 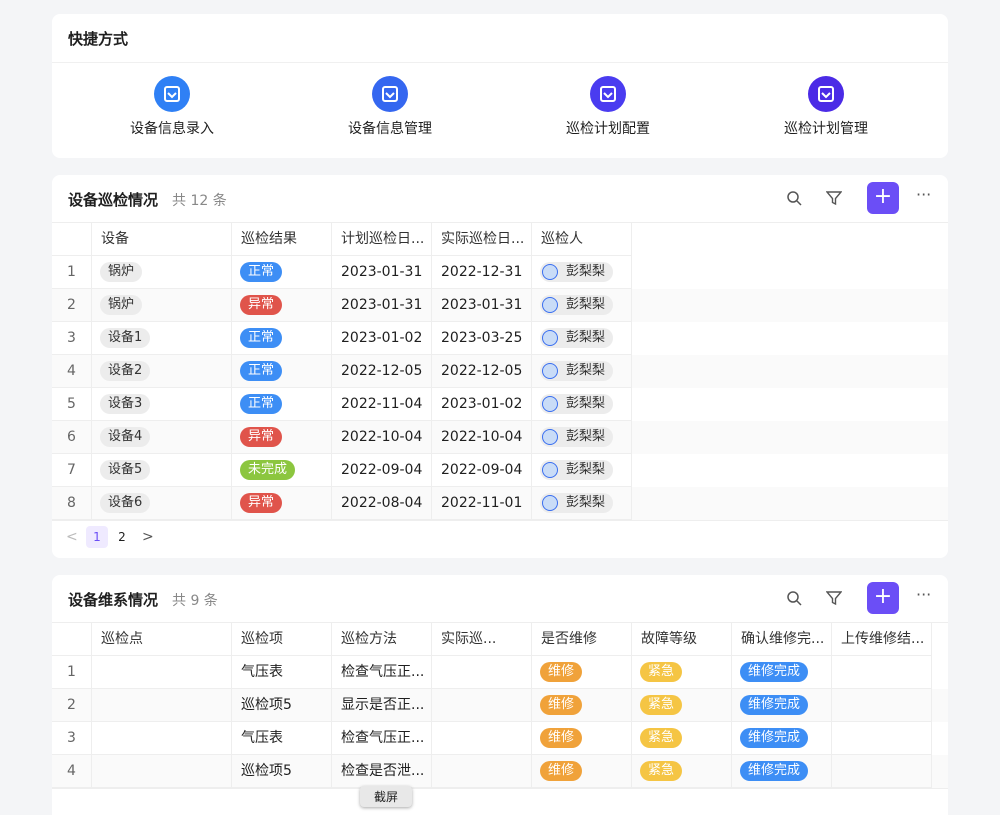 What do you see at coordinates (121, 305) in the screenshot?
I see `tag: 锅炉` at bounding box center [121, 305].